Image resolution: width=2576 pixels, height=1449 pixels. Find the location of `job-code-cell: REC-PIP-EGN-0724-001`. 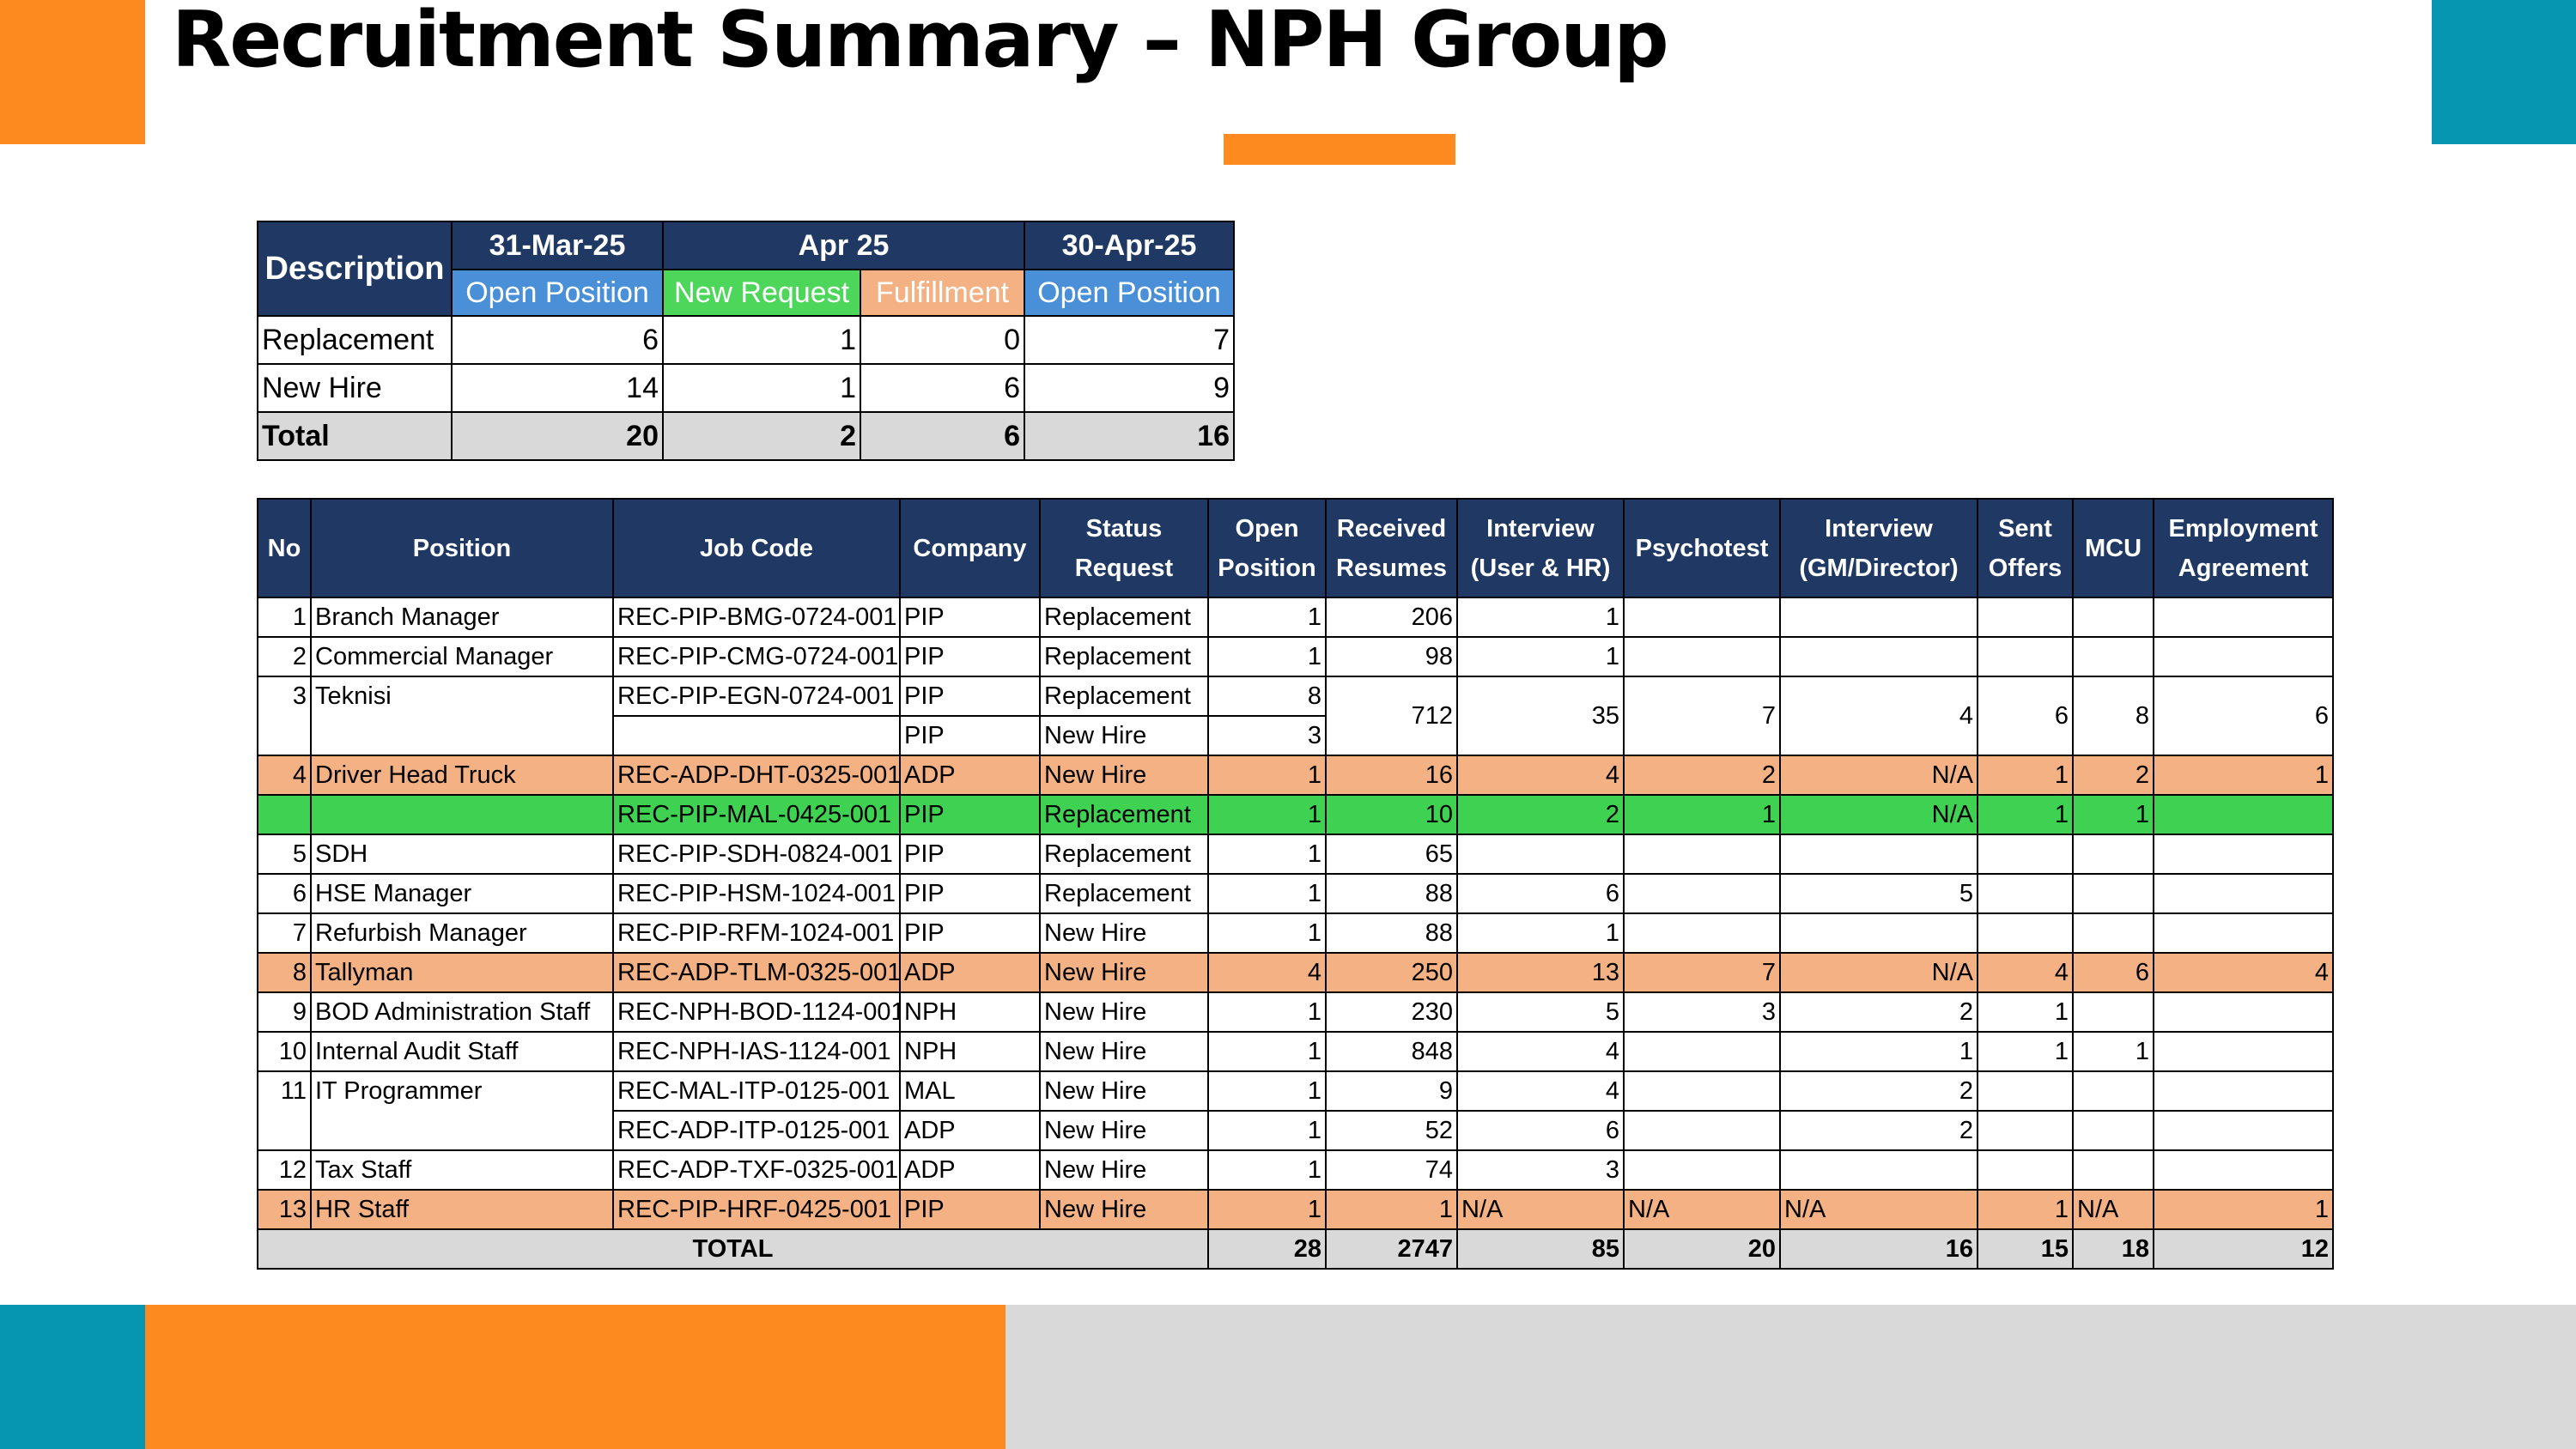

job-code-cell: REC-PIP-EGN-0724-001 is located at coordinates (757, 696).